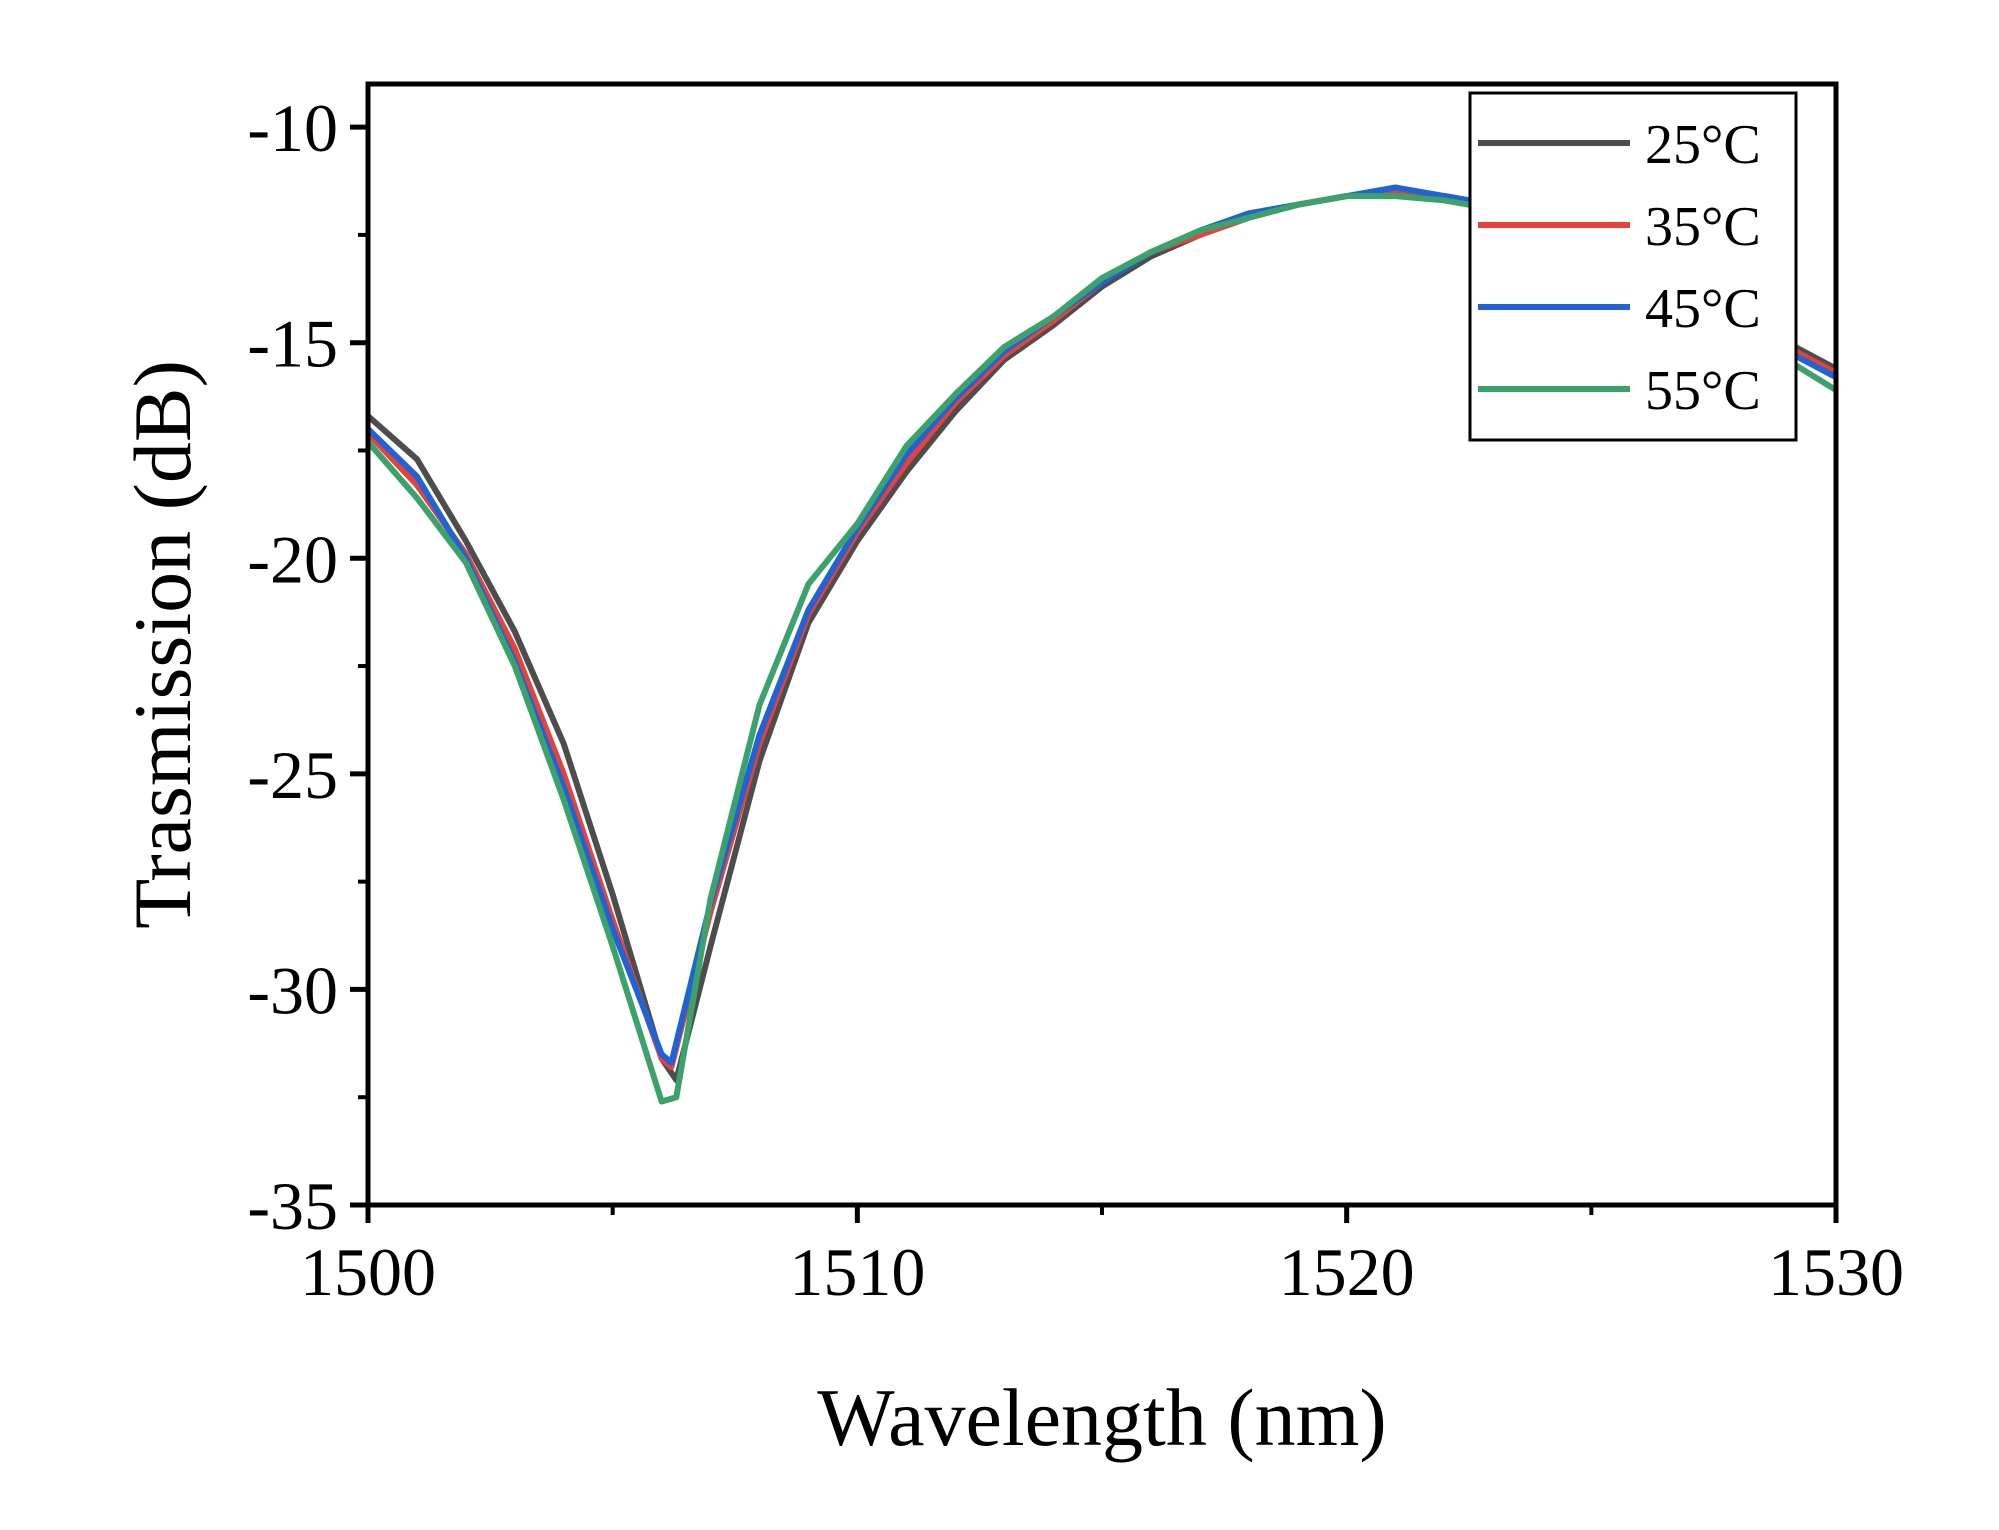  What do you see at coordinates (292, 128) in the screenshot?
I see `y-tick-label: -10` at bounding box center [292, 128].